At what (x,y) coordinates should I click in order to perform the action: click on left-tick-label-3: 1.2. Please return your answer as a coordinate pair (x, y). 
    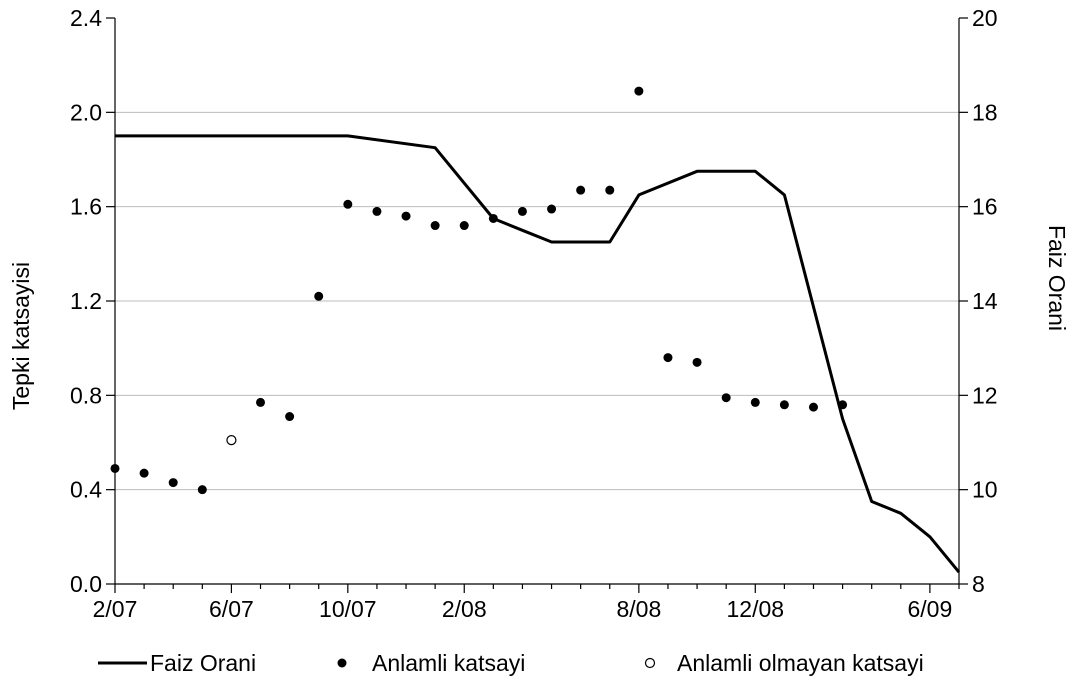
    Looking at the image, I should click on (86, 301).